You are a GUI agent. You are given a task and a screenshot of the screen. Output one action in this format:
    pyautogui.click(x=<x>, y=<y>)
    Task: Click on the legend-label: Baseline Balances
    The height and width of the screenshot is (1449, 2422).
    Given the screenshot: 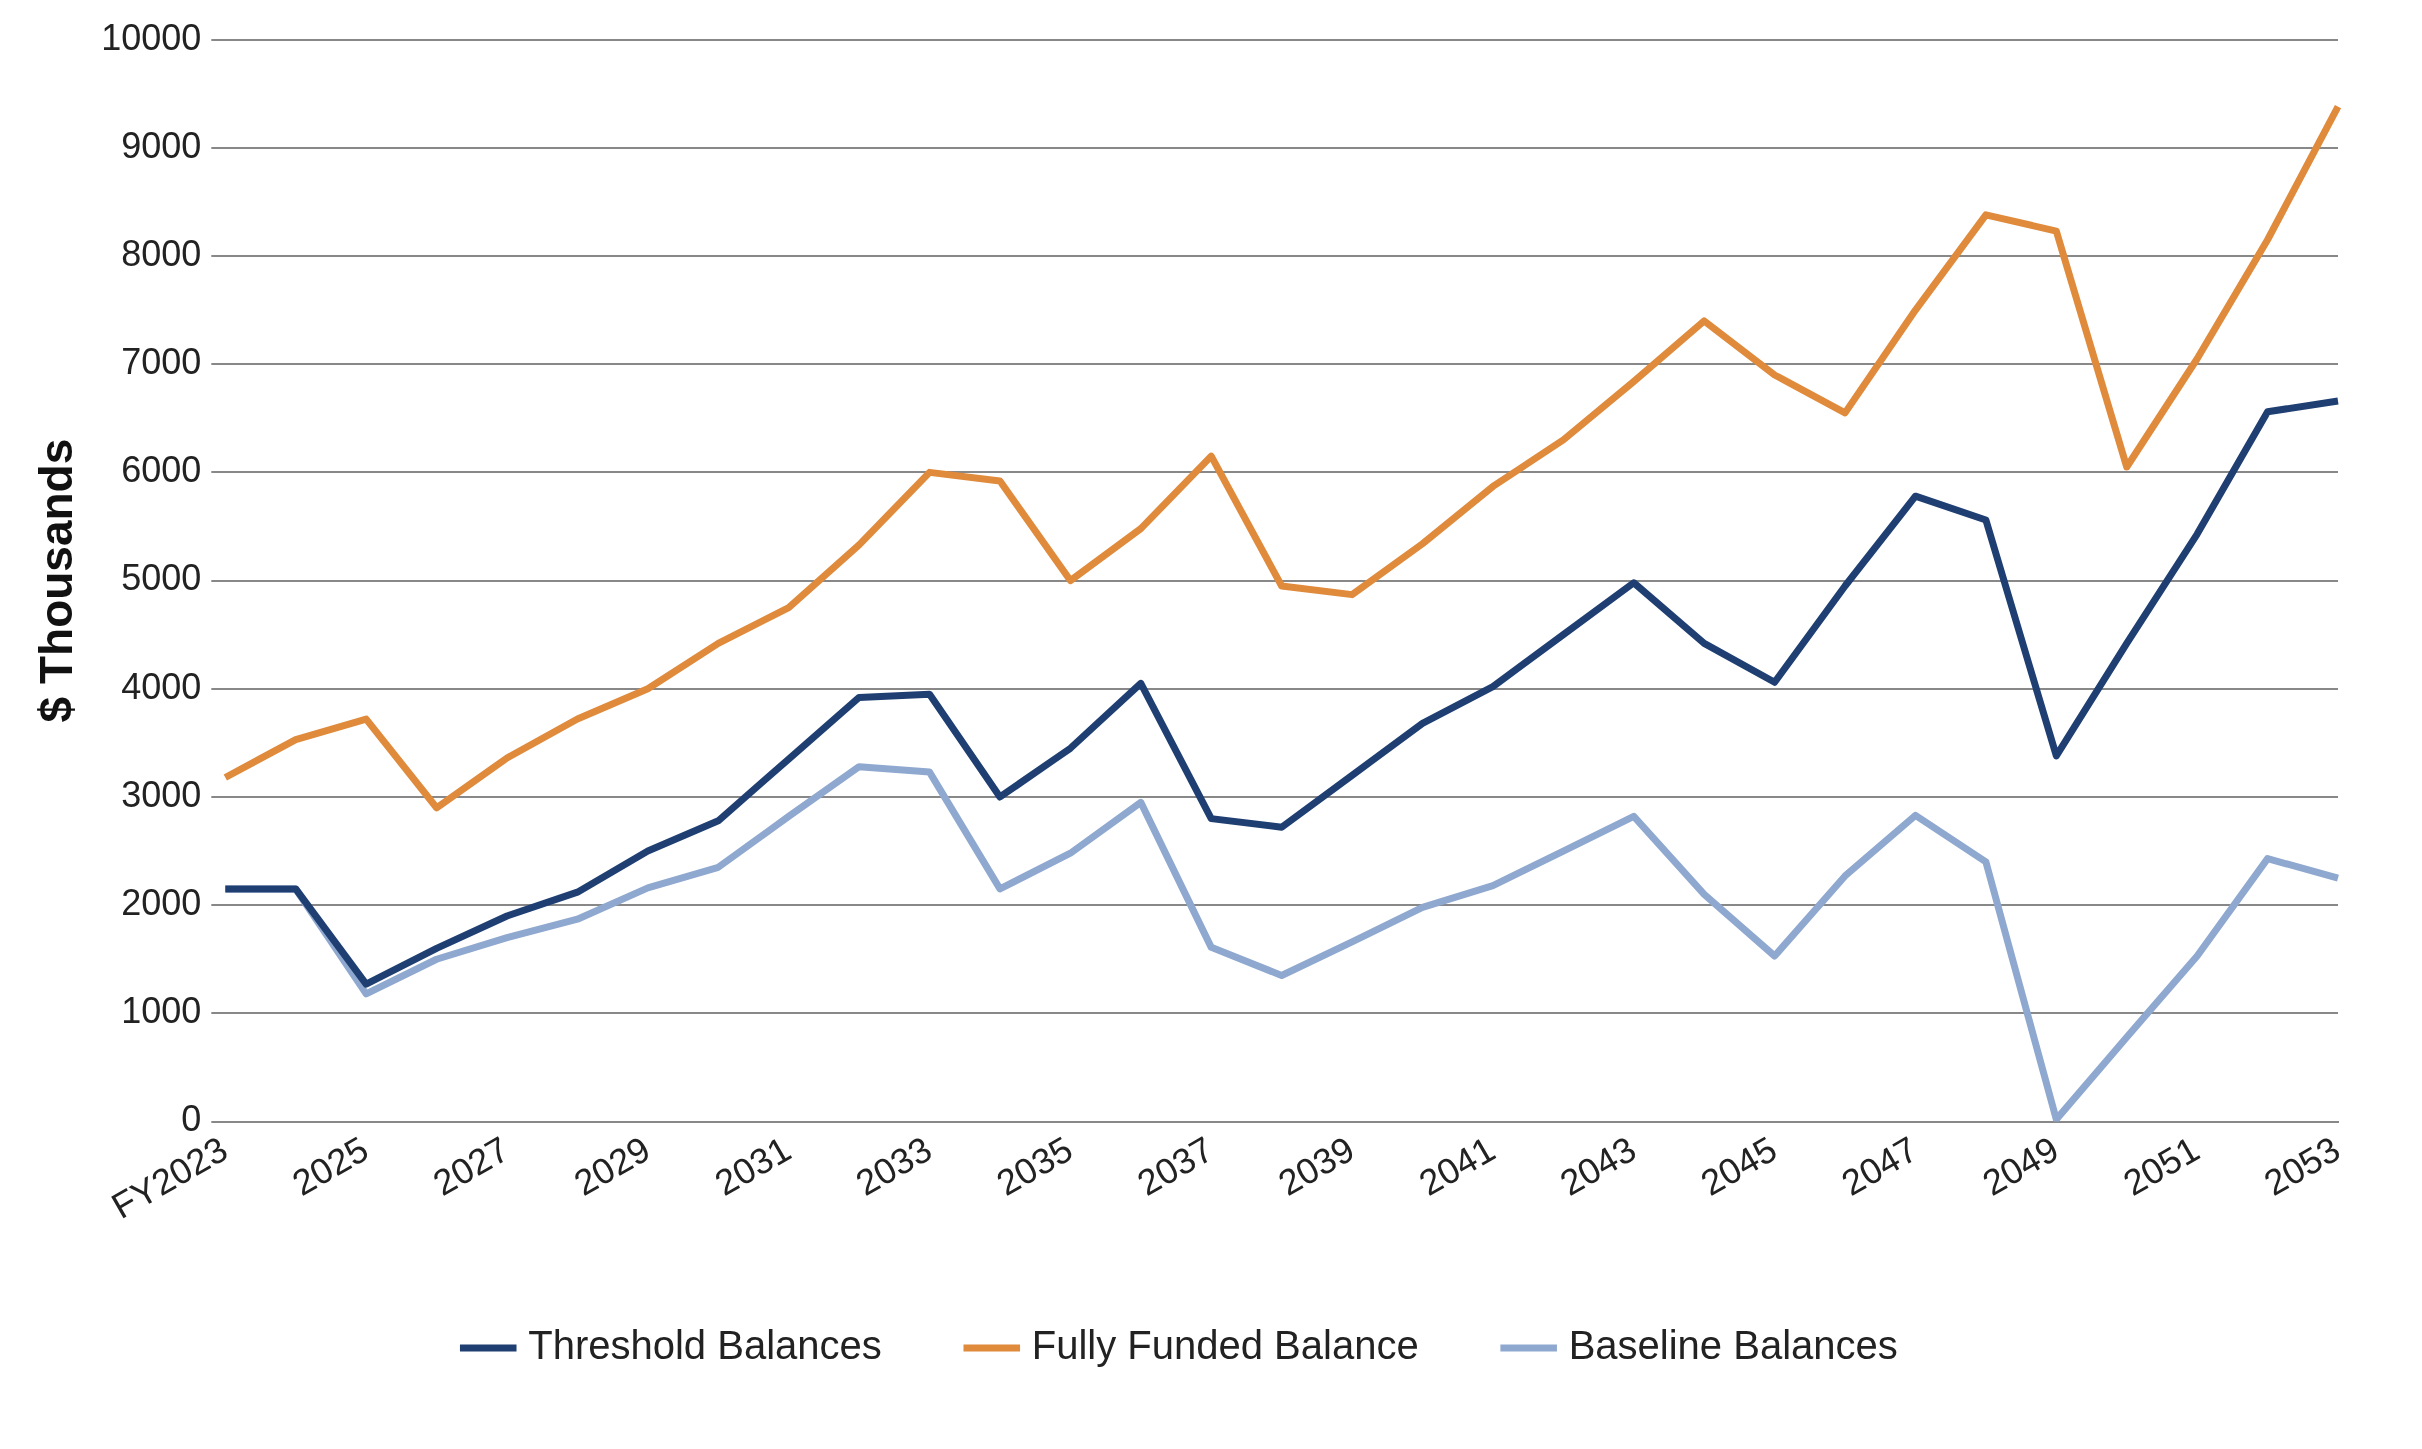 What is the action you would take?
    pyautogui.click(x=1733, y=1345)
    